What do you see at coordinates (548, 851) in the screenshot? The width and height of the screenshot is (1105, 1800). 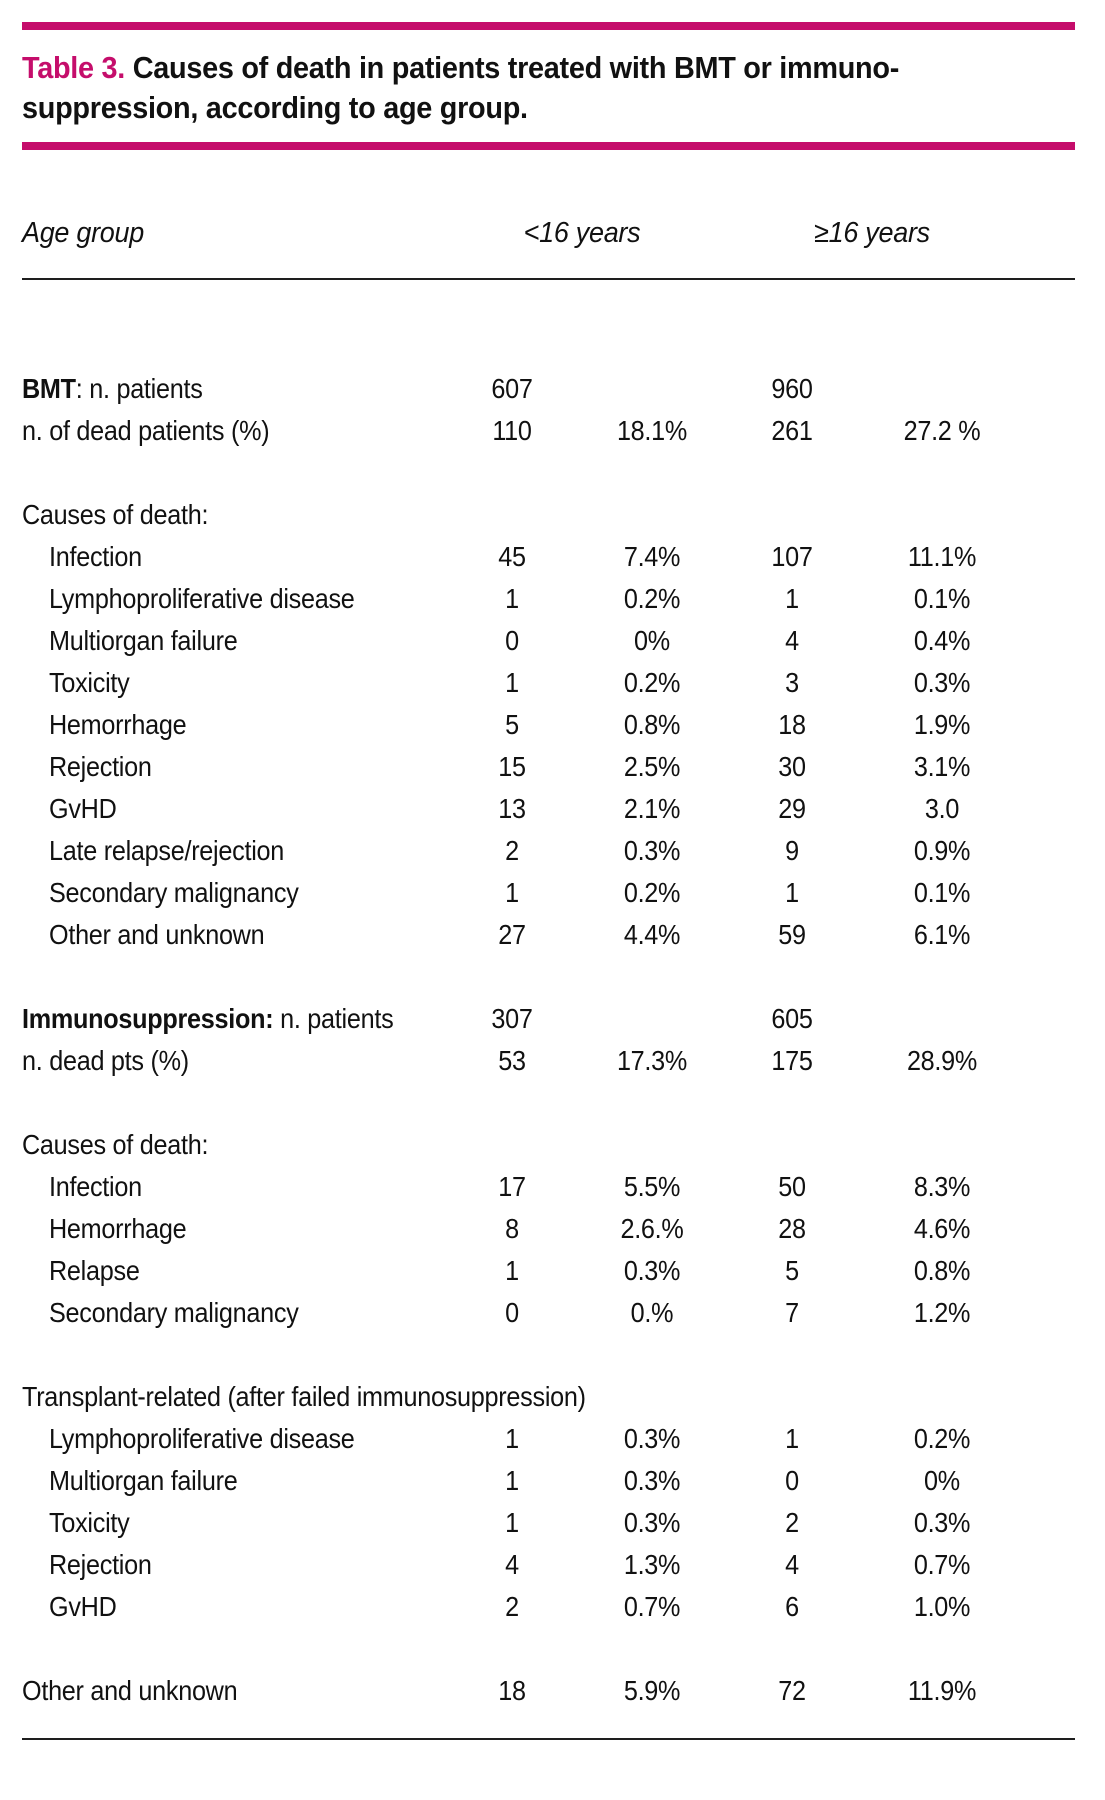 I see `table-row: Late relapse/rejection 2 0.3% 9 0.9%` at bounding box center [548, 851].